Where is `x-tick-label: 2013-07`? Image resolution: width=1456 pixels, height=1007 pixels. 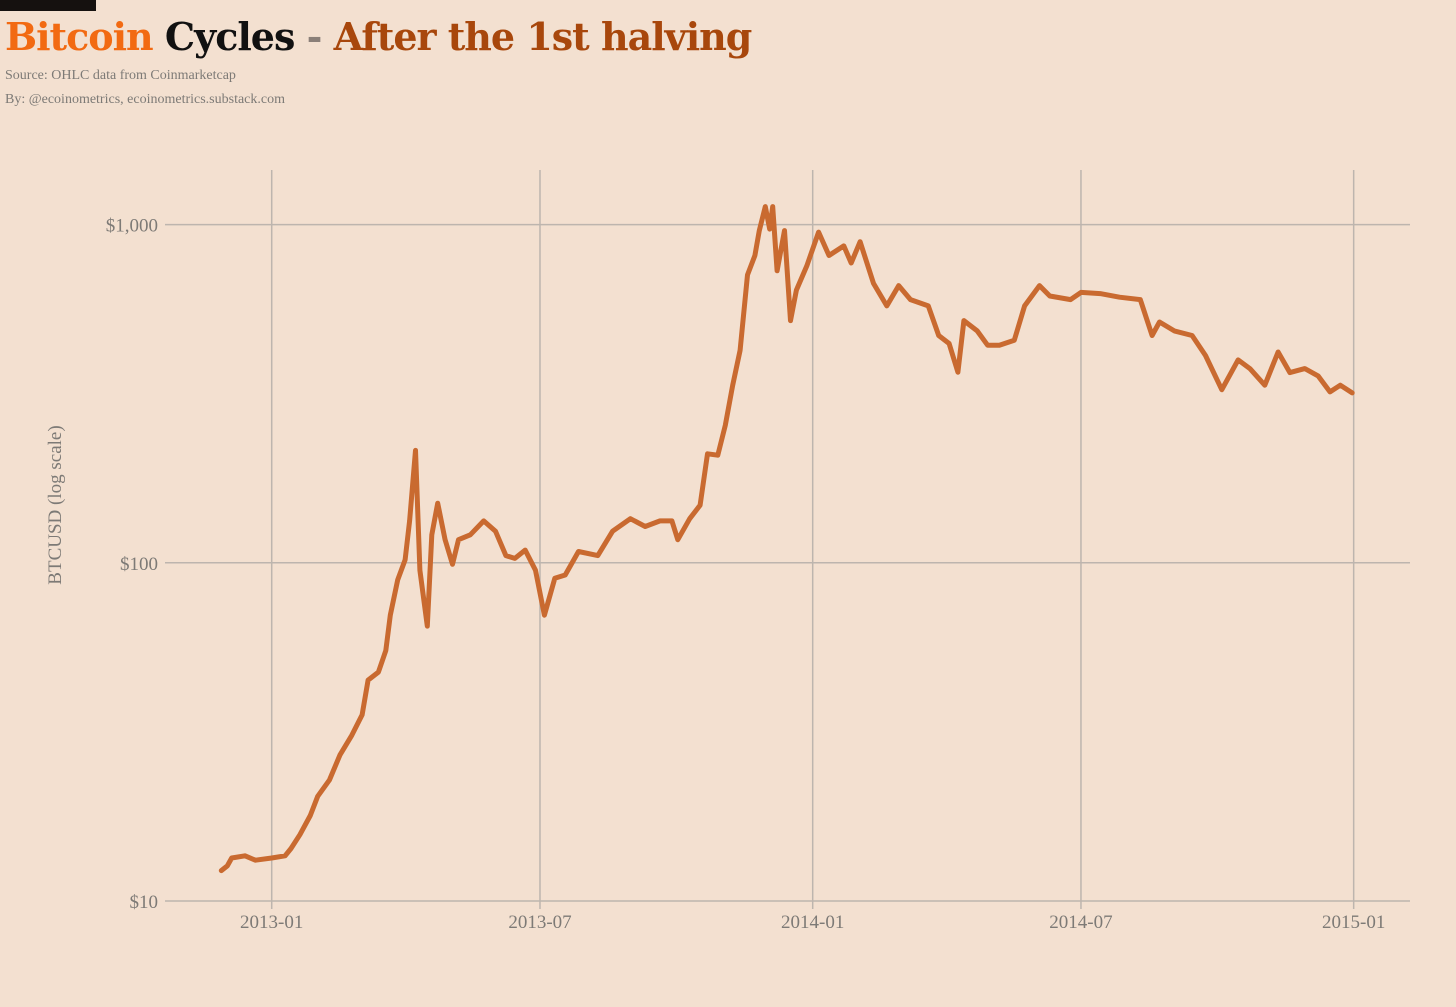
x-tick-label: 2013-07 is located at coordinates (539, 922).